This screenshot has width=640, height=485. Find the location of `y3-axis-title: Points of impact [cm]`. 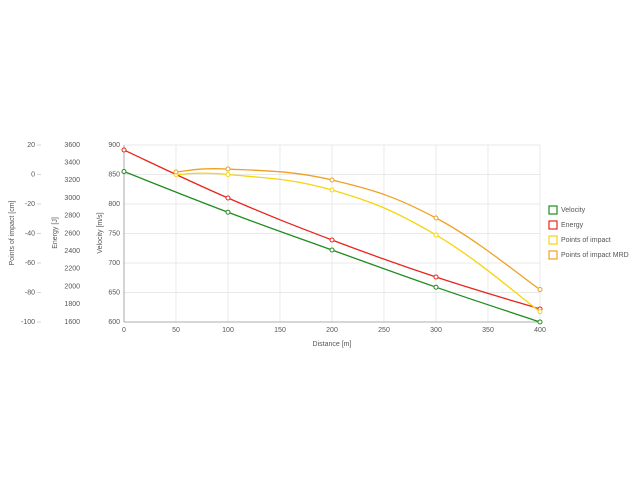

y3-axis-title: Points of impact [cm] is located at coordinates (12, 232).